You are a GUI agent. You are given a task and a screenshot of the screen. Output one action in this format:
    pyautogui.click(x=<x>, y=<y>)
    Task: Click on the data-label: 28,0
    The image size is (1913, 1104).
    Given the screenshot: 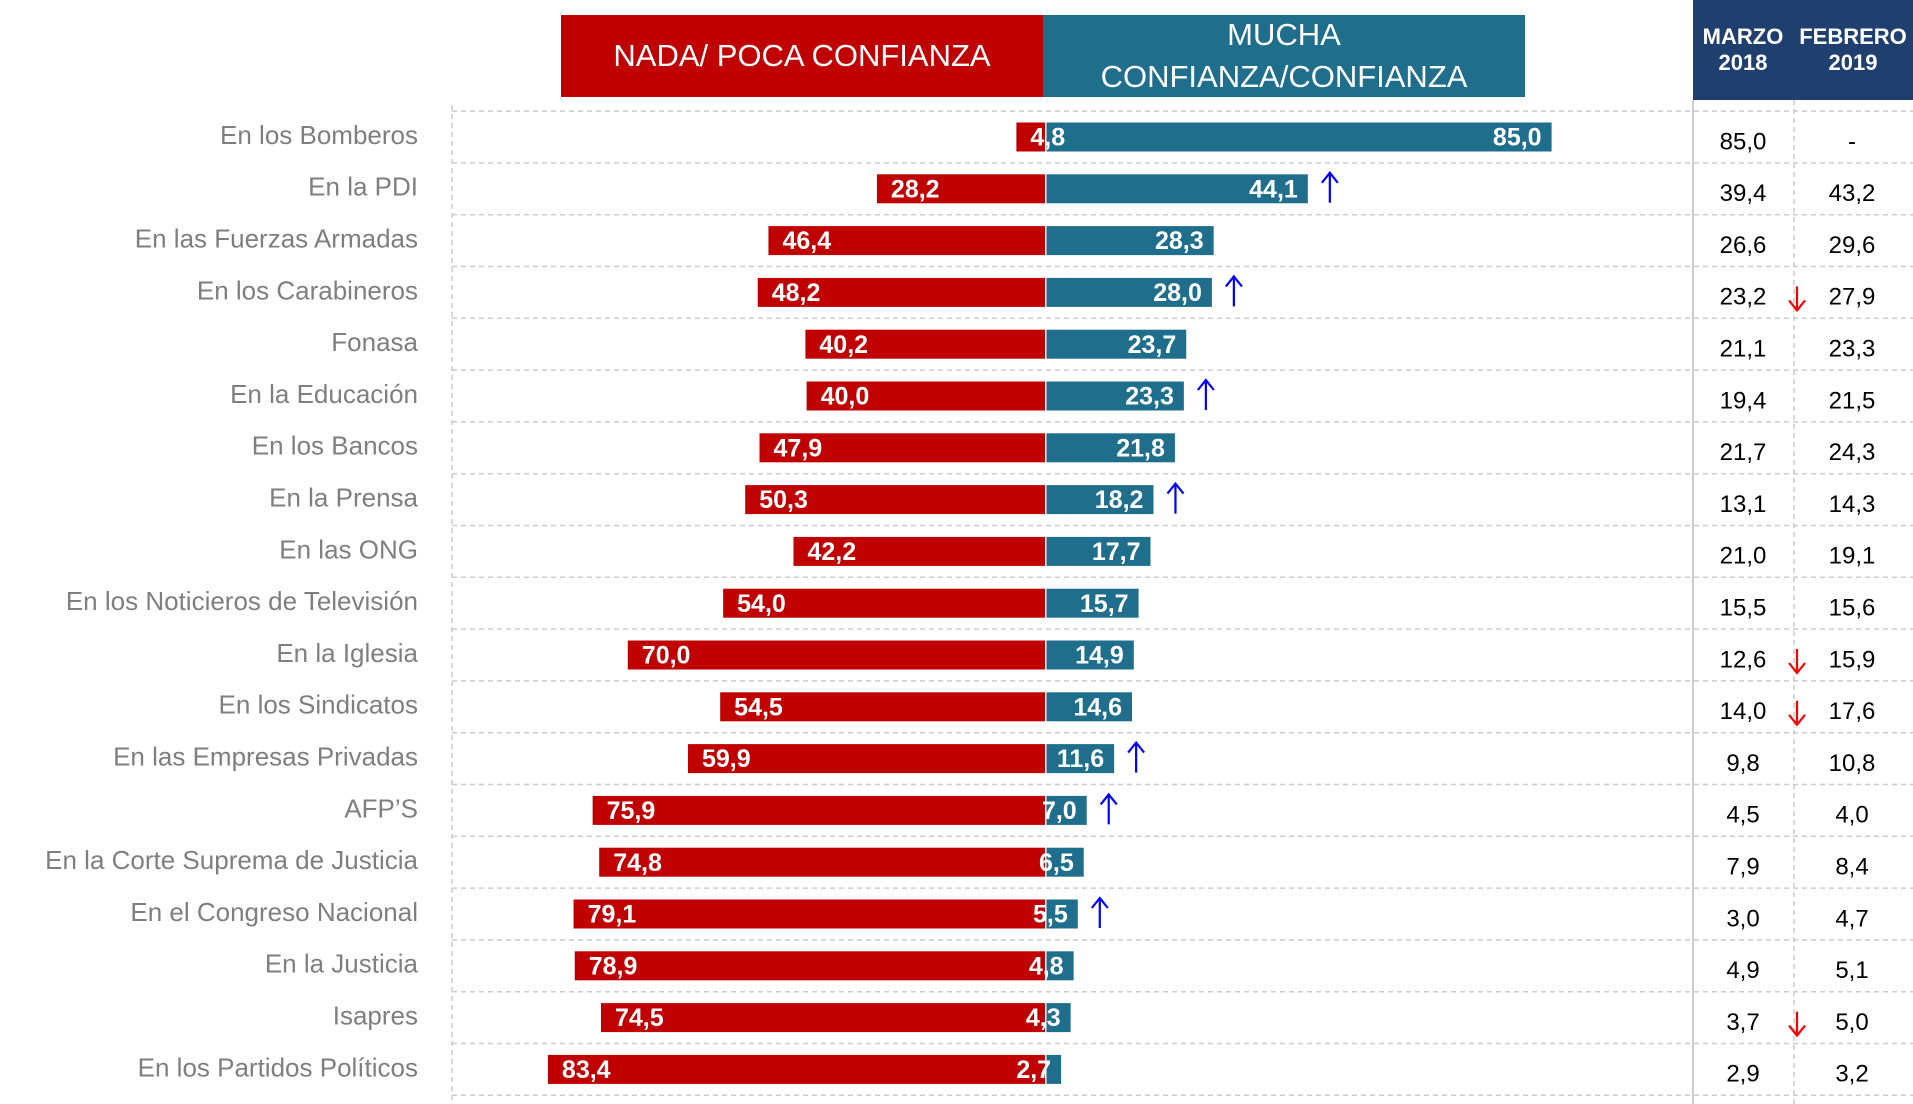 What is the action you would take?
    pyautogui.click(x=1177, y=293)
    